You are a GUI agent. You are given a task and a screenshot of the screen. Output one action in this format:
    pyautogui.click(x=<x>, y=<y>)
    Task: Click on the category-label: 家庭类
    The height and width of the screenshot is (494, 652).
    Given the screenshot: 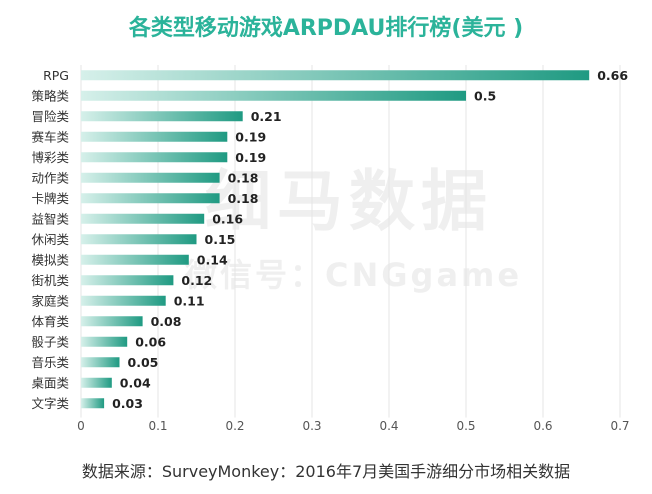 What is the action you would take?
    pyautogui.click(x=50, y=300)
    